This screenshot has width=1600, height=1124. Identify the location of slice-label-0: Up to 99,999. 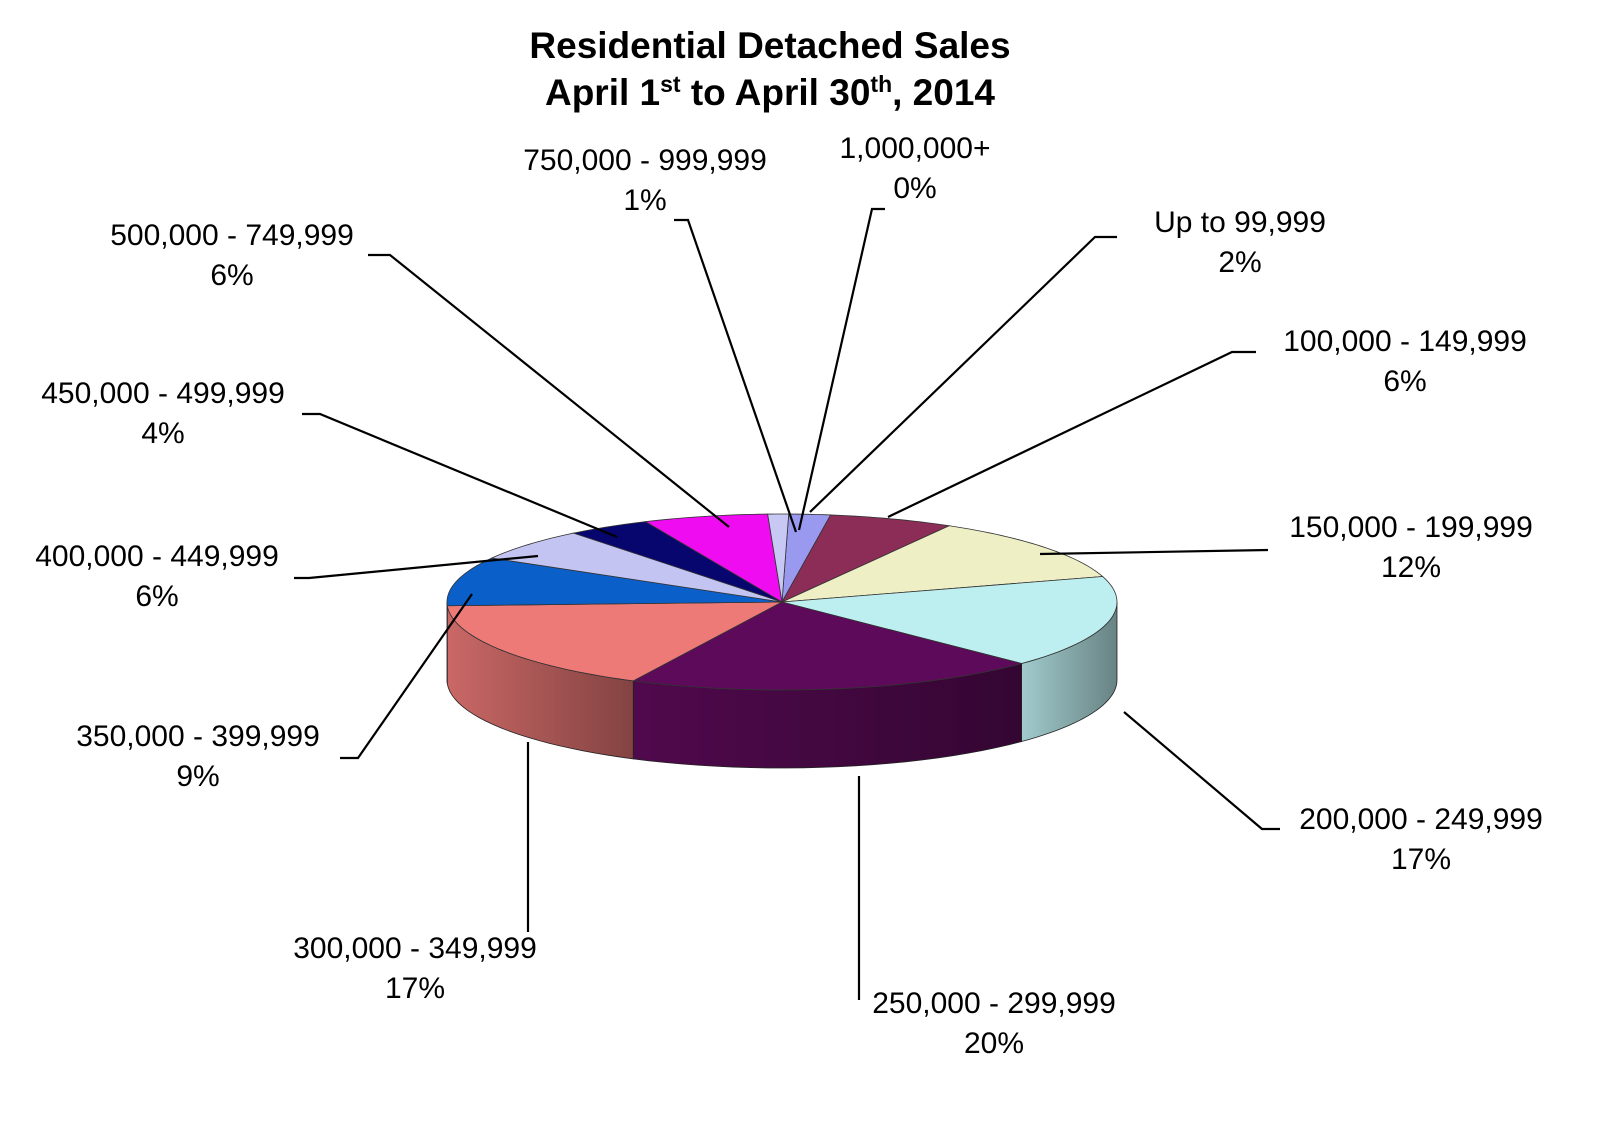
(1240, 222).